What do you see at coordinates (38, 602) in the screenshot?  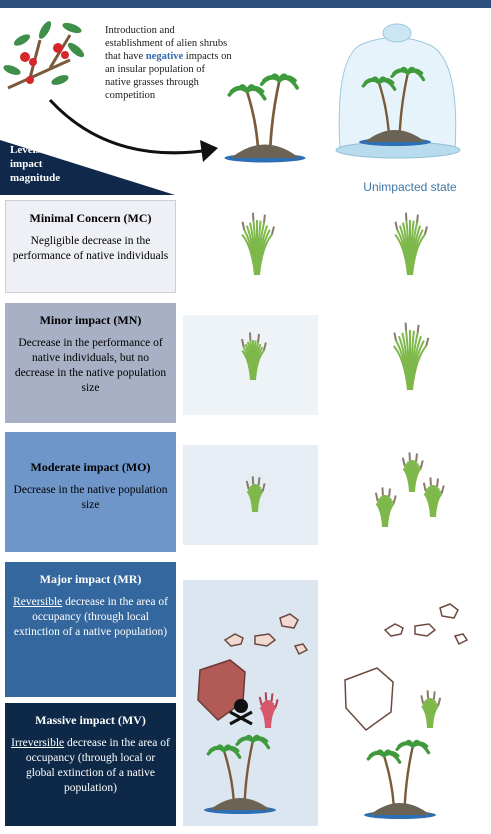 I see `level-emphasis: Reversible` at bounding box center [38, 602].